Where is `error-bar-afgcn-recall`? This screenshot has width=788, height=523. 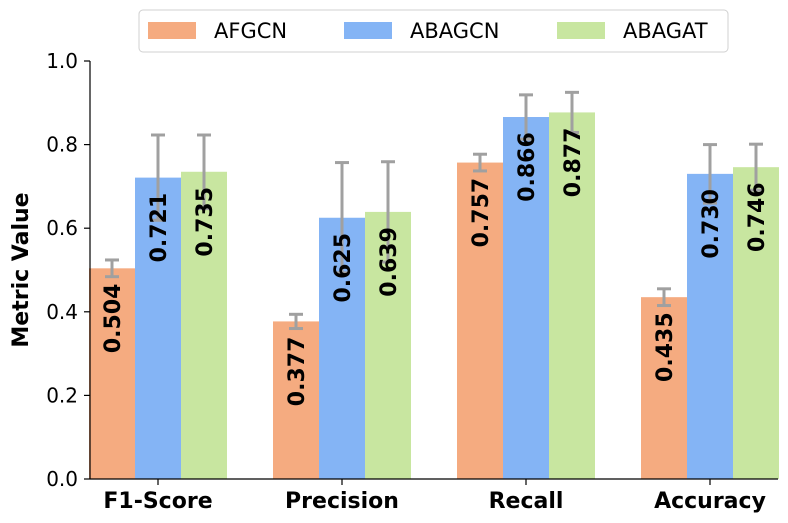 error-bar-afgcn-recall is located at coordinates (480, 162).